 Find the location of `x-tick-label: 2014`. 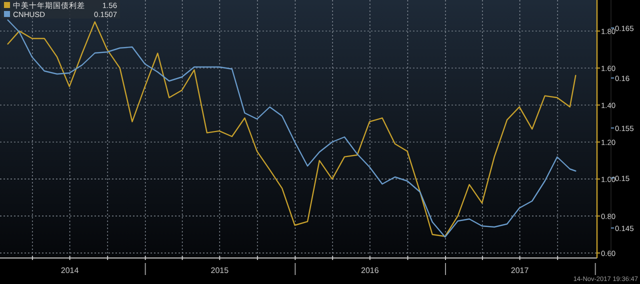

x-tick-label: 2014 is located at coordinates (70, 270).